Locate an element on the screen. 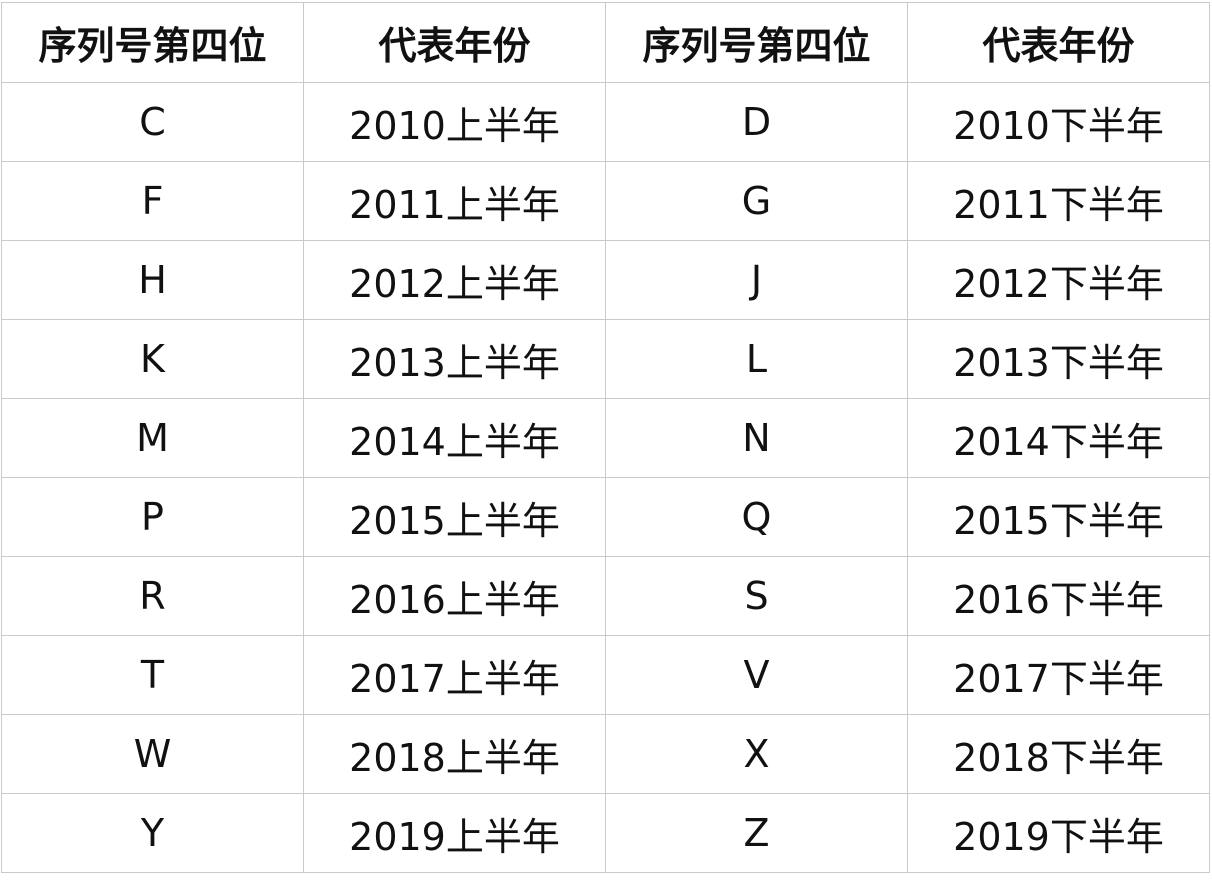 This screenshot has height=886, width=1212. table-row: H 2012上半年 J 2012下半年 is located at coordinates (605, 280).